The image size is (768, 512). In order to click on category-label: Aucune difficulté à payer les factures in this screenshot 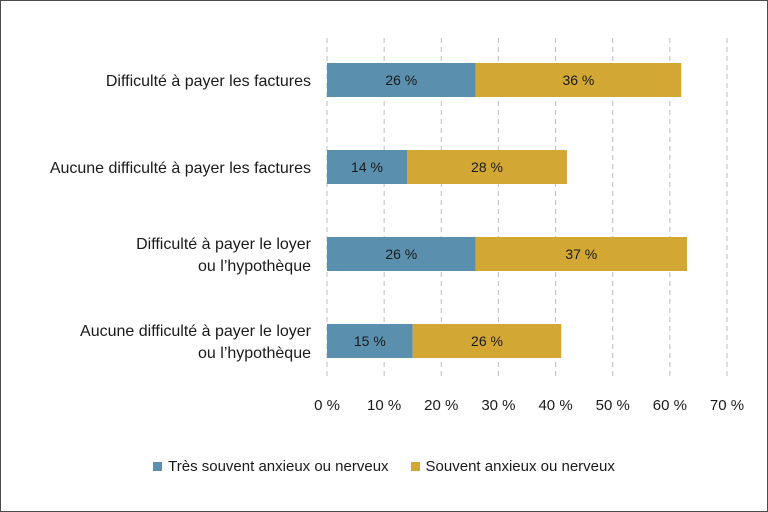, I will do `click(180, 168)`.